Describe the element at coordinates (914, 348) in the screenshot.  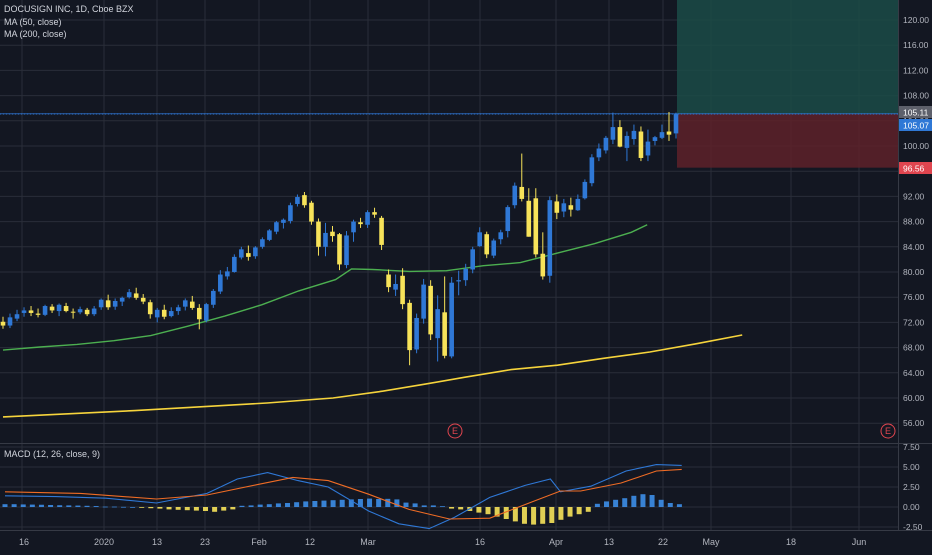
I see `price-tick-label: 68.00` at that location.